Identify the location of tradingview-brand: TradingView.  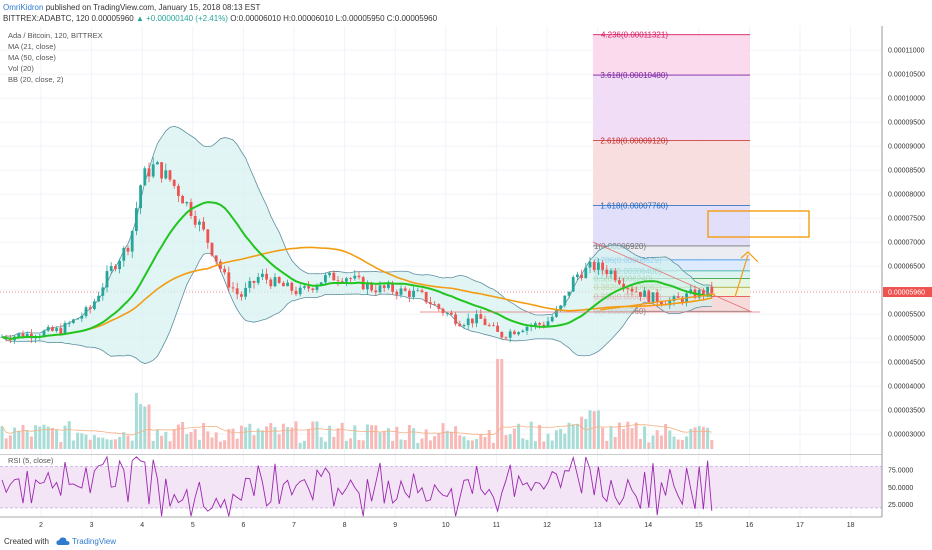
(94, 541).